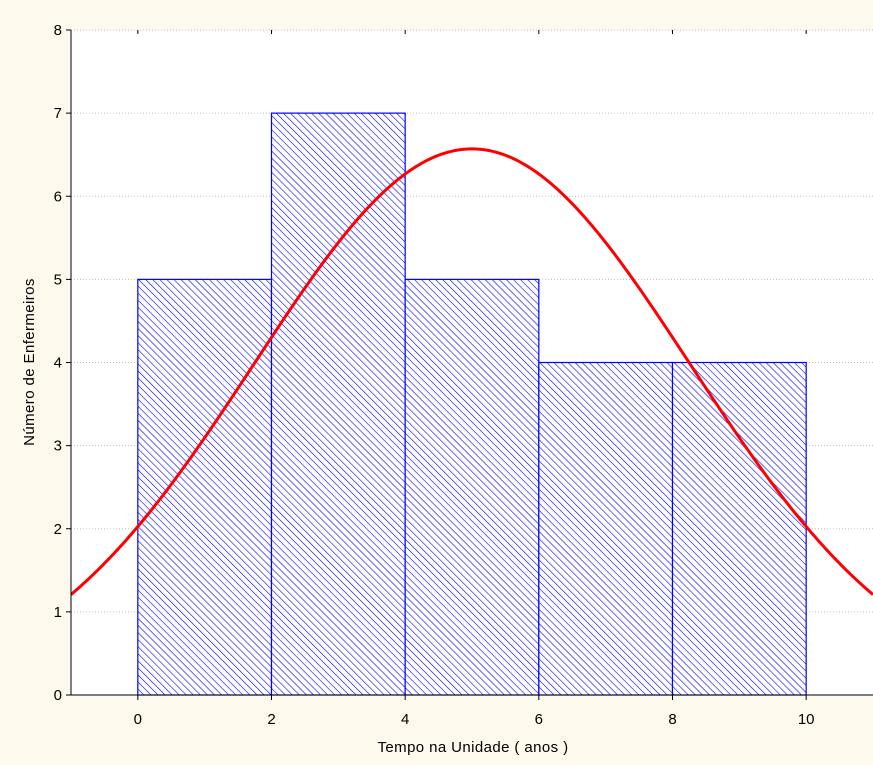 The width and height of the screenshot is (873, 765). Describe the element at coordinates (672, 719) in the screenshot. I see `x-tick-label-8: 8` at that location.